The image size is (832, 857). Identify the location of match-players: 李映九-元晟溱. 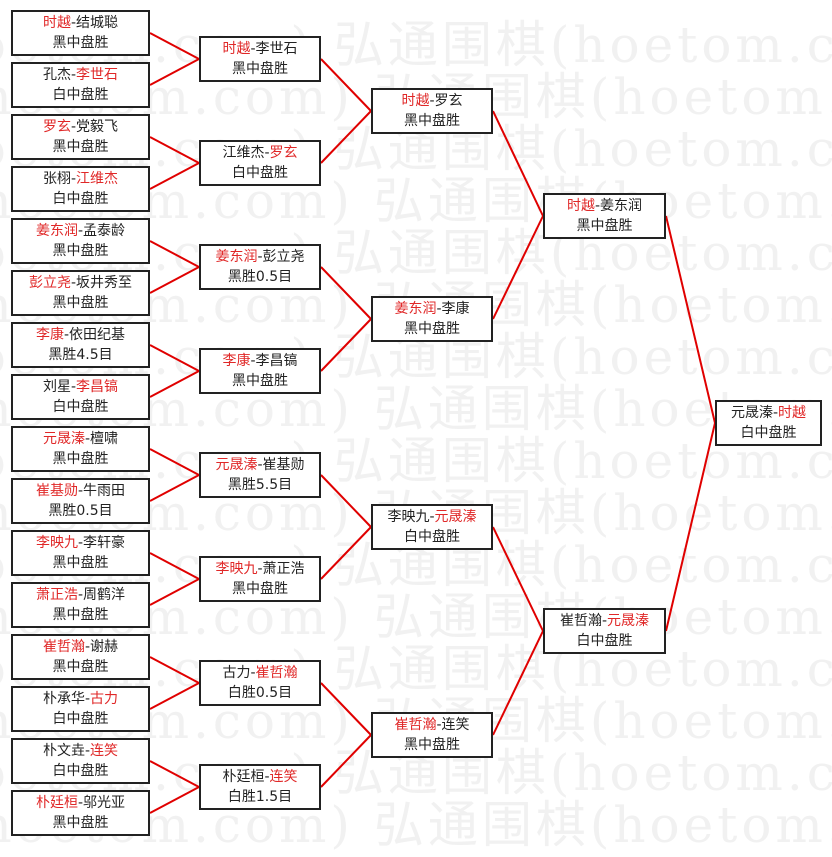
(432, 517).